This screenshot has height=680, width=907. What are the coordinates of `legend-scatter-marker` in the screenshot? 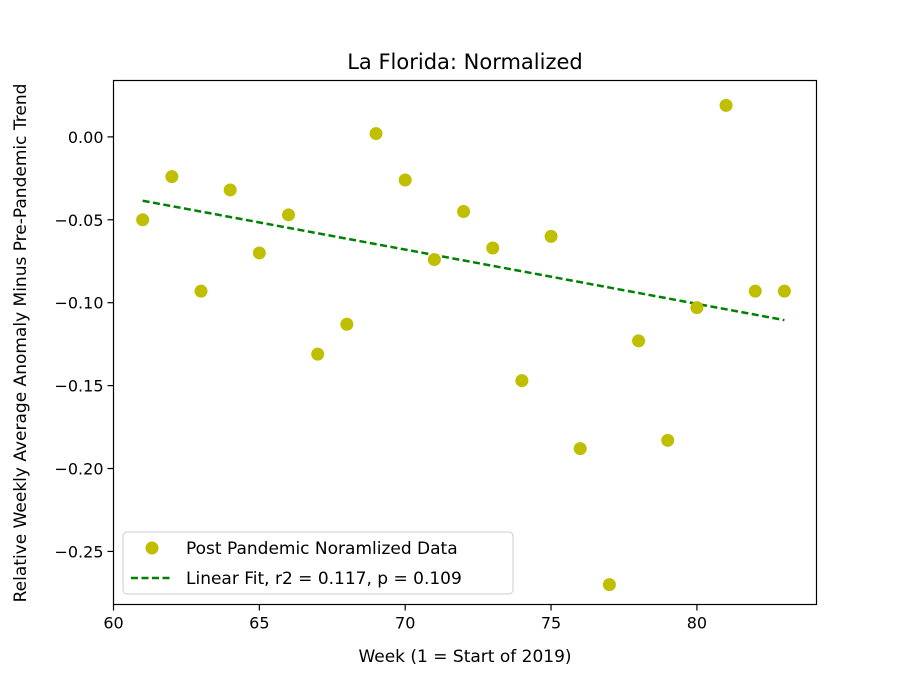 It's located at (152, 548).